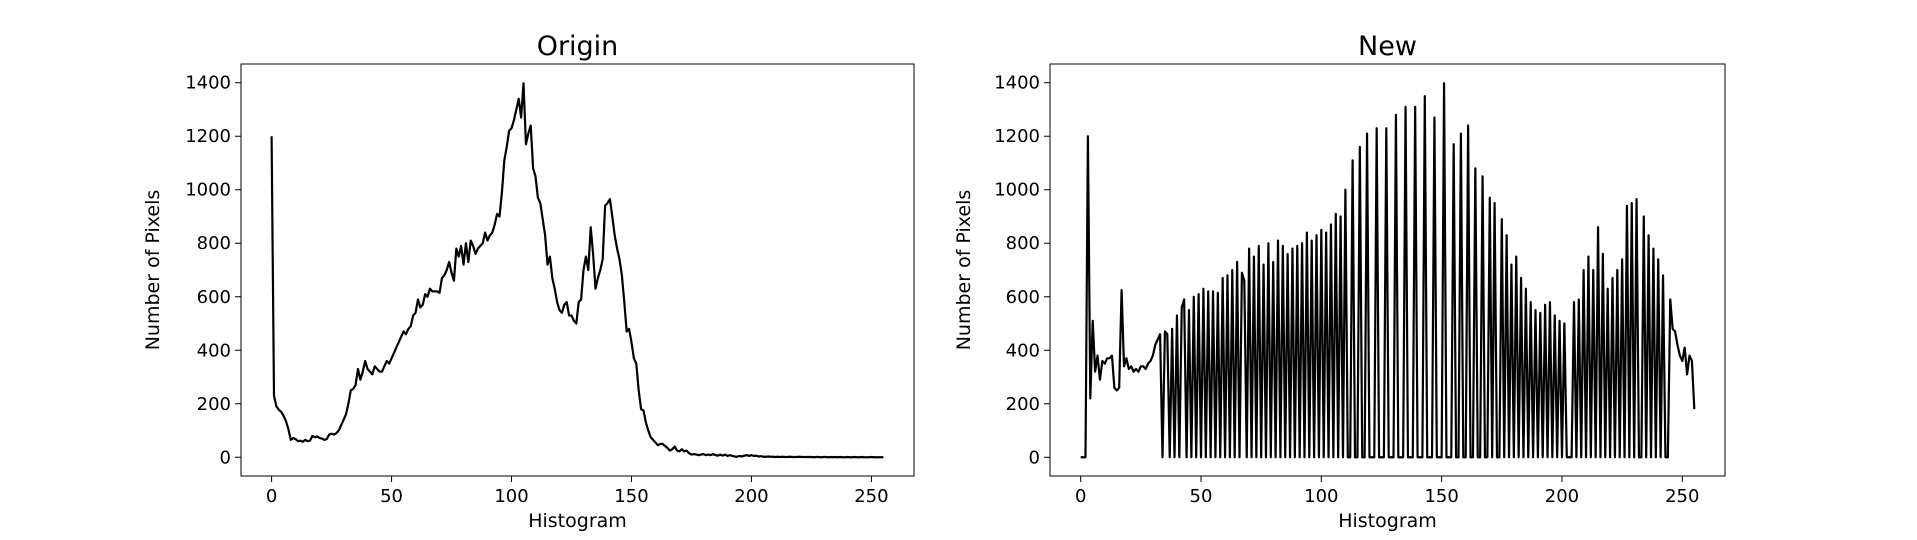  Describe the element at coordinates (578, 46) in the screenshot. I see `chart-title: Origin` at that location.